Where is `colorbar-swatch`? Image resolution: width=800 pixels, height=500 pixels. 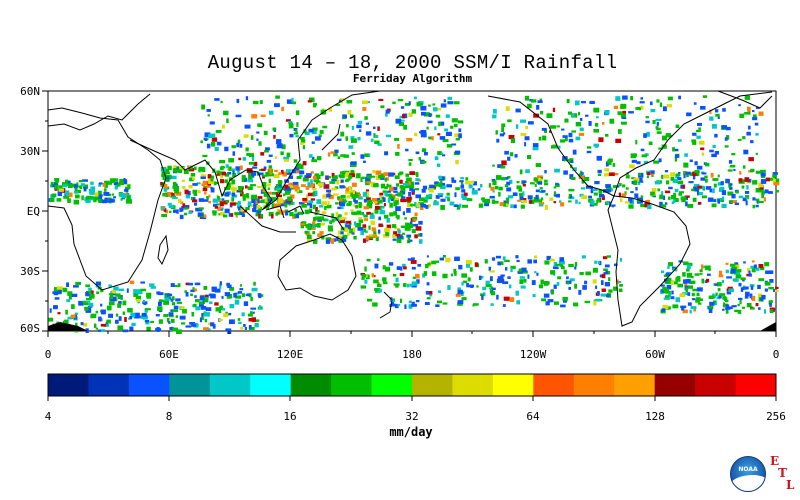 colorbar-swatch is located at coordinates (190, 385).